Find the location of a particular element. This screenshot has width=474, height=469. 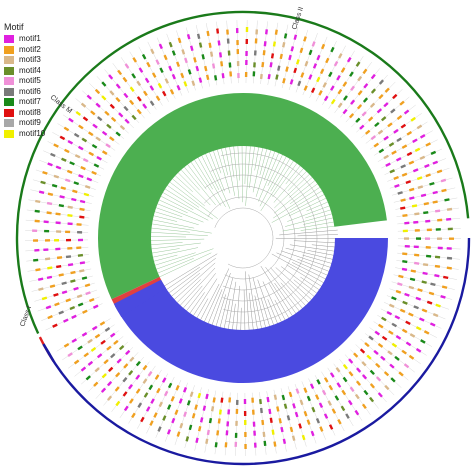

legend-item-motif2: motif2 is located at coordinates (39, 50).